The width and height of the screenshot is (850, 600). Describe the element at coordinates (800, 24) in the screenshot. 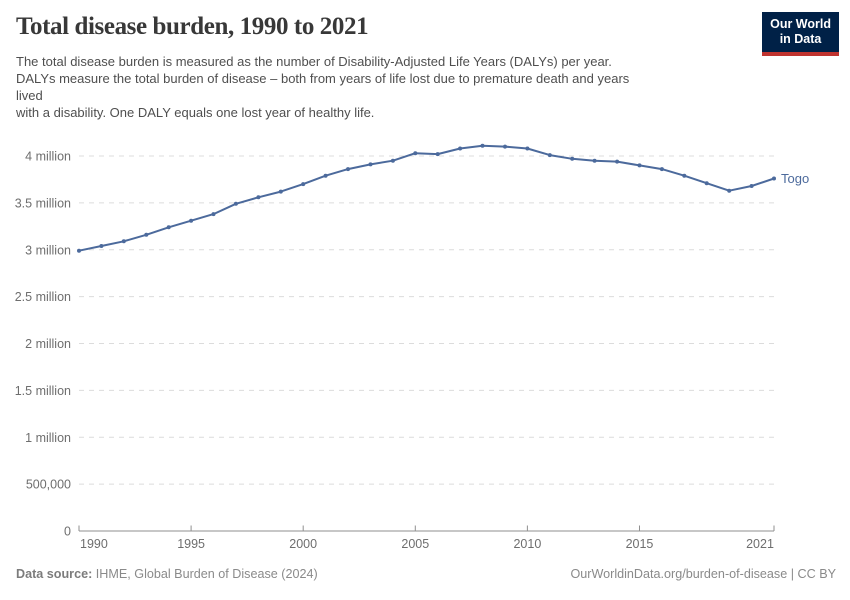

I see `logo-text-line1: Our World` at that location.